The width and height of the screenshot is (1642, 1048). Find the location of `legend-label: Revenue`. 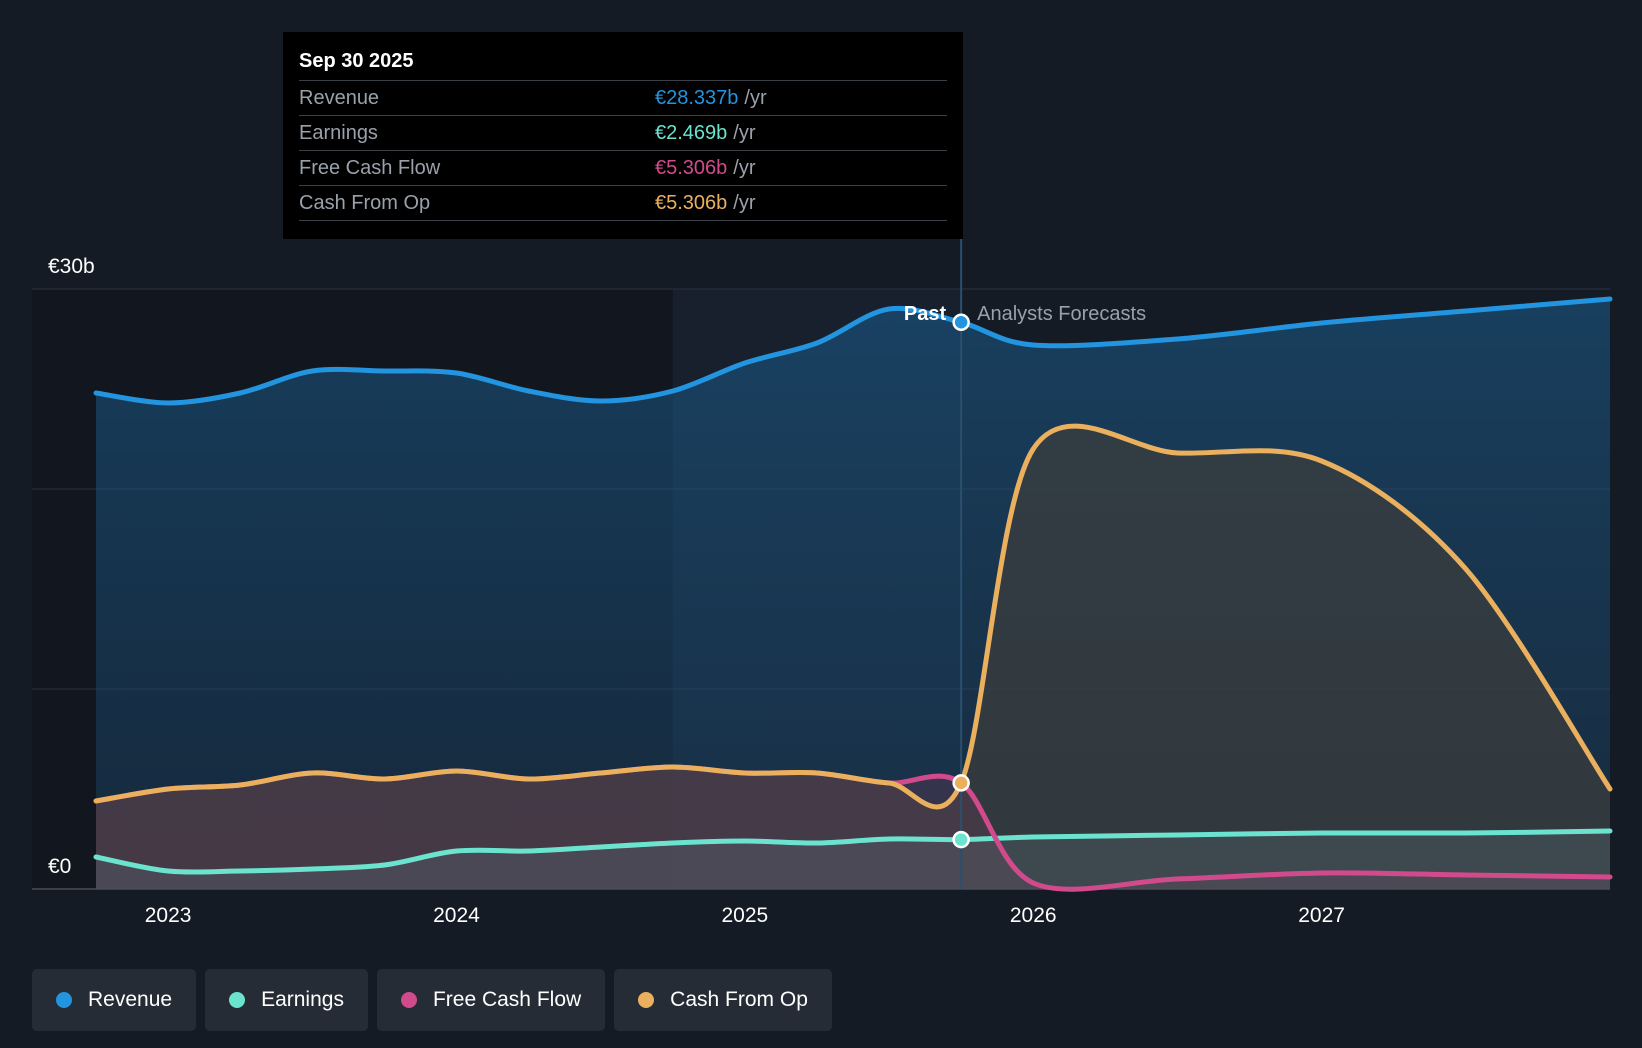

legend-label: Revenue is located at coordinates (130, 999).